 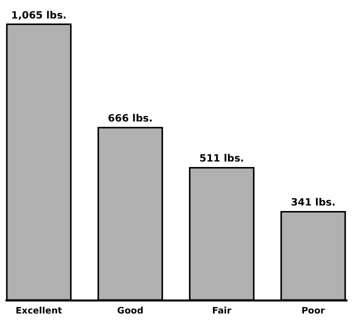 What do you see at coordinates (313, 311) in the screenshot?
I see `x-tick-label: Poor` at bounding box center [313, 311].